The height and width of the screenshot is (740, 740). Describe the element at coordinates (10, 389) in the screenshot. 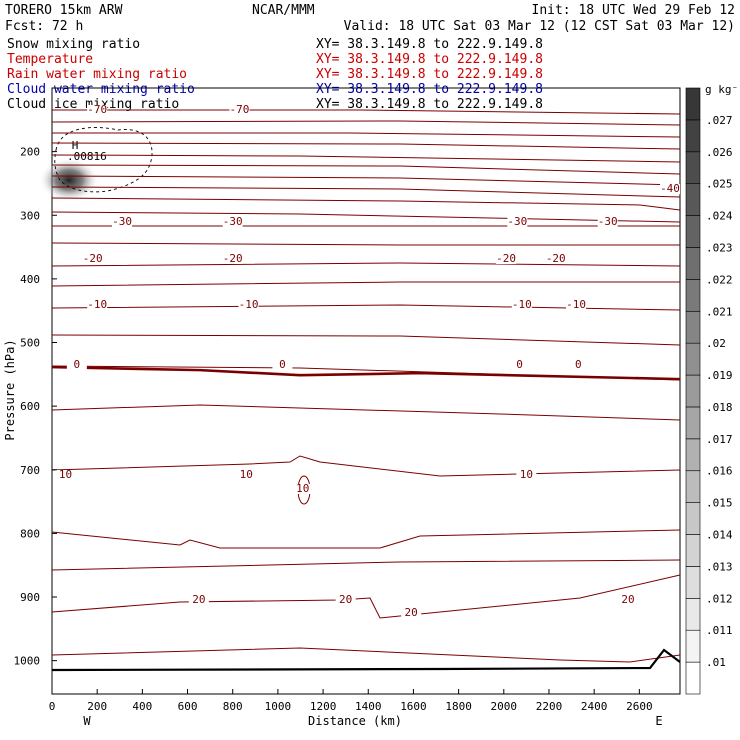

I see `y-axis-title: Pressure (hPa)` at that location.